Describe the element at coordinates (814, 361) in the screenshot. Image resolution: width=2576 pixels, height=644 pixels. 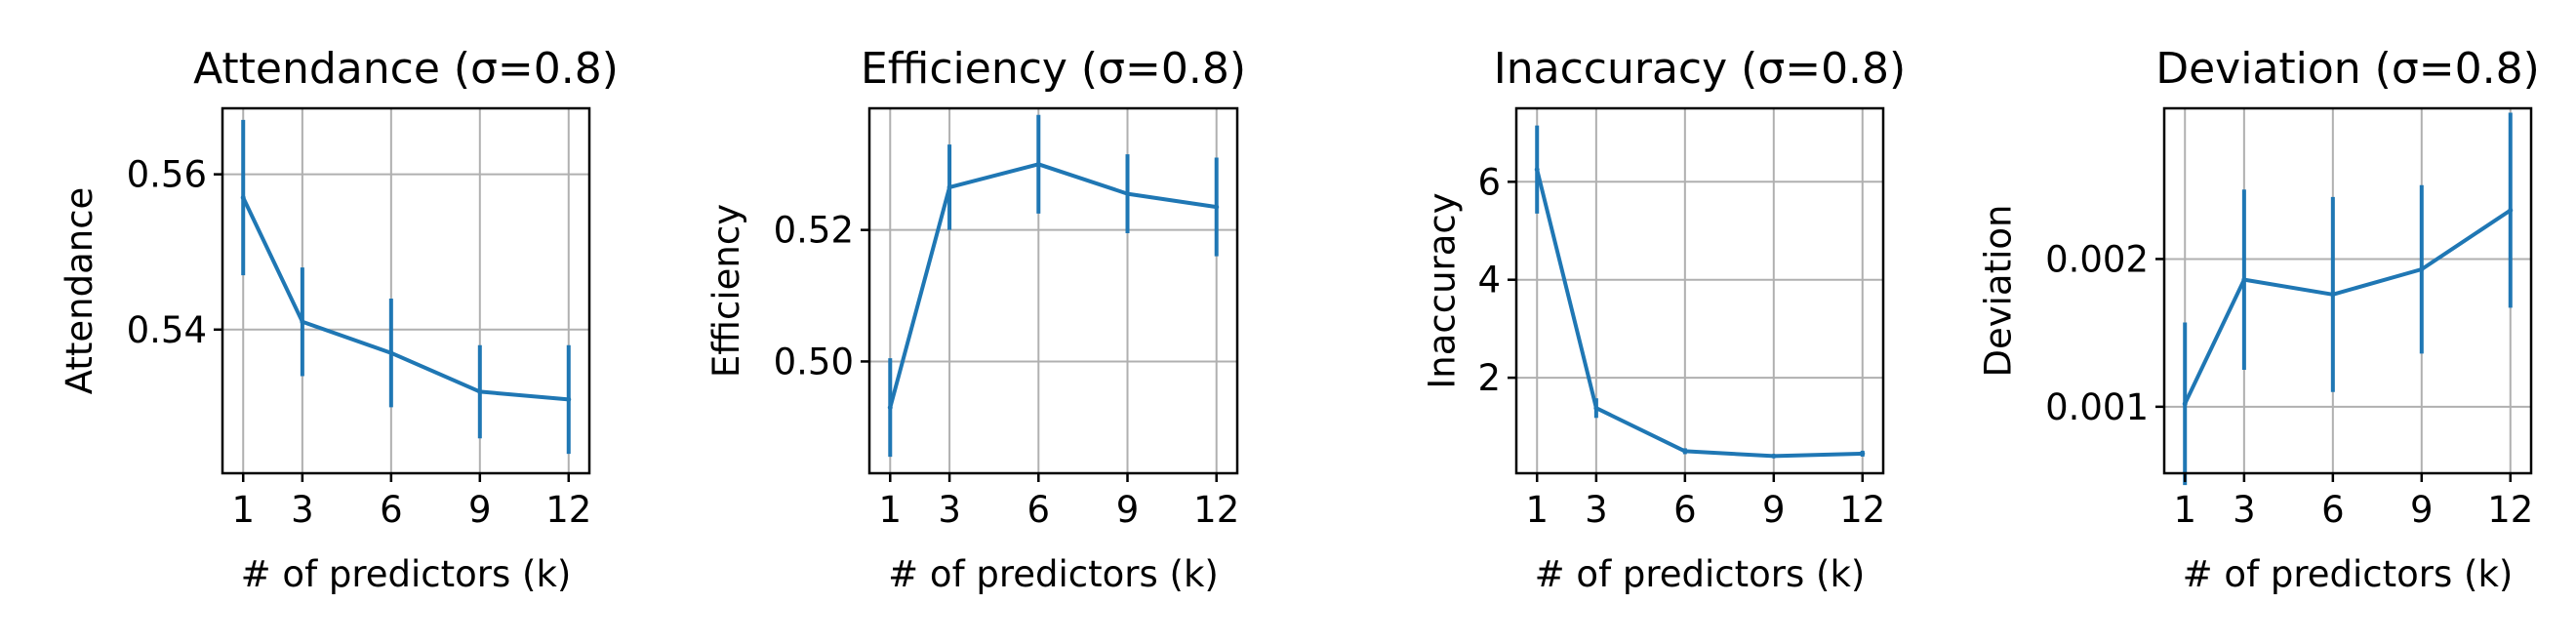
I see `y-tick-label: 0.50` at that location.